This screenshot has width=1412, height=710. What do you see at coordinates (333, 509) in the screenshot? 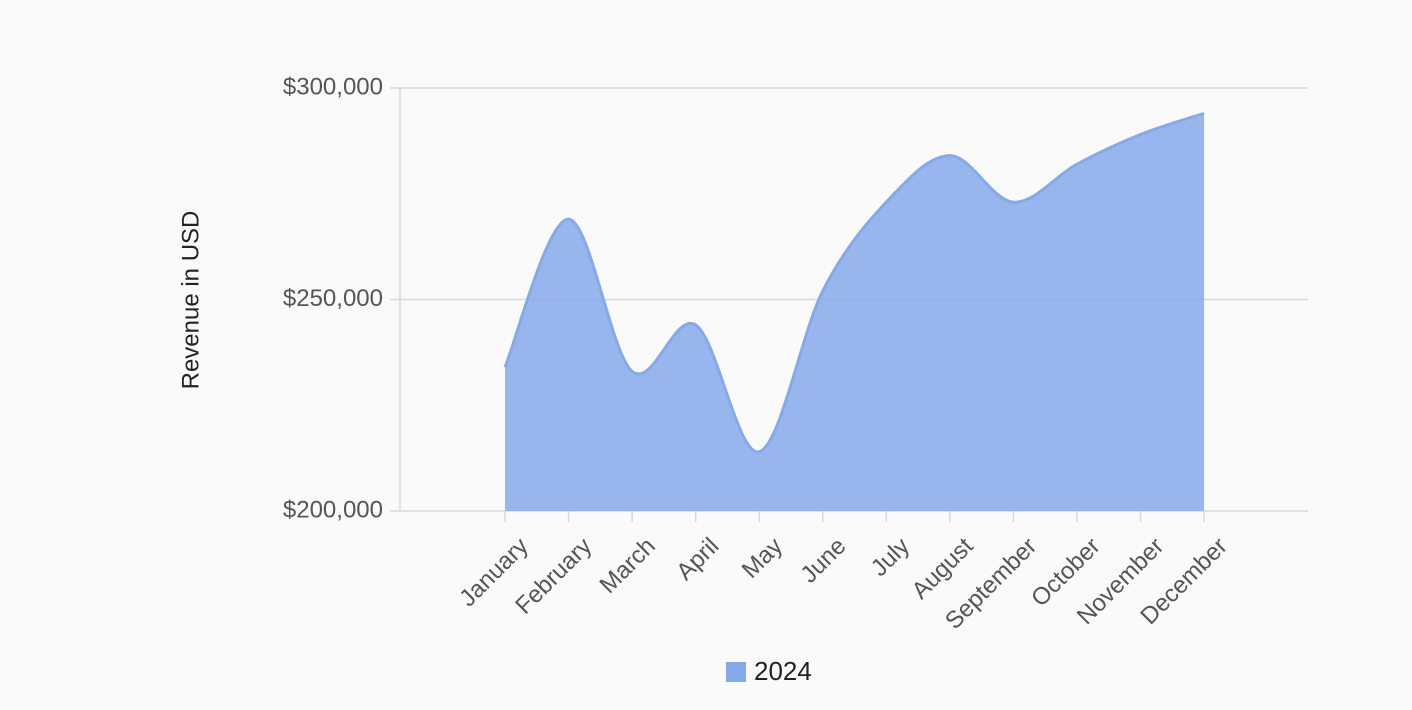
I see `y-tick-label: $200,000` at bounding box center [333, 509].